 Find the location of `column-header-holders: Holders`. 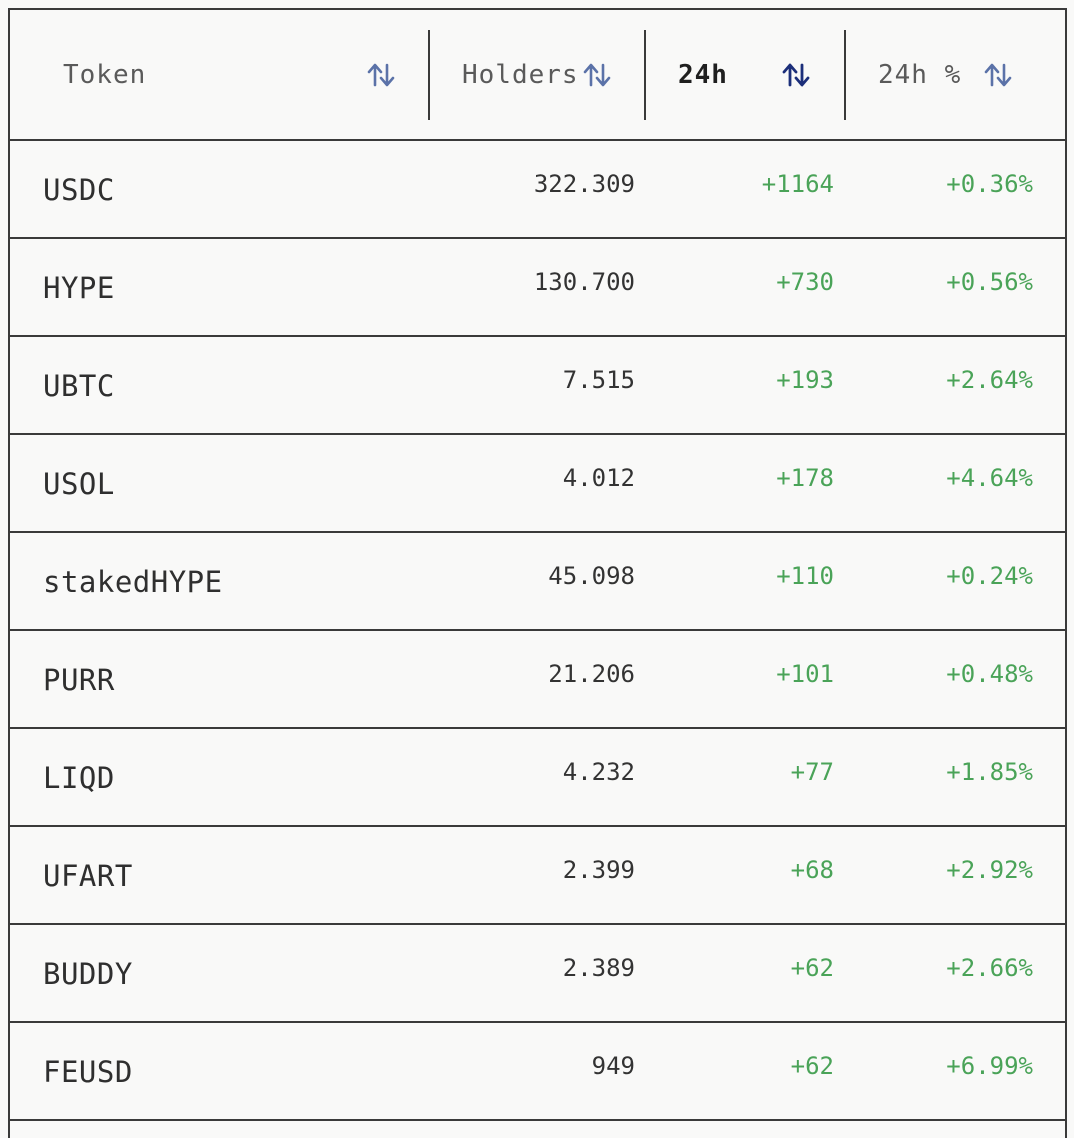

column-header-holders: Holders is located at coordinates (552, 74).